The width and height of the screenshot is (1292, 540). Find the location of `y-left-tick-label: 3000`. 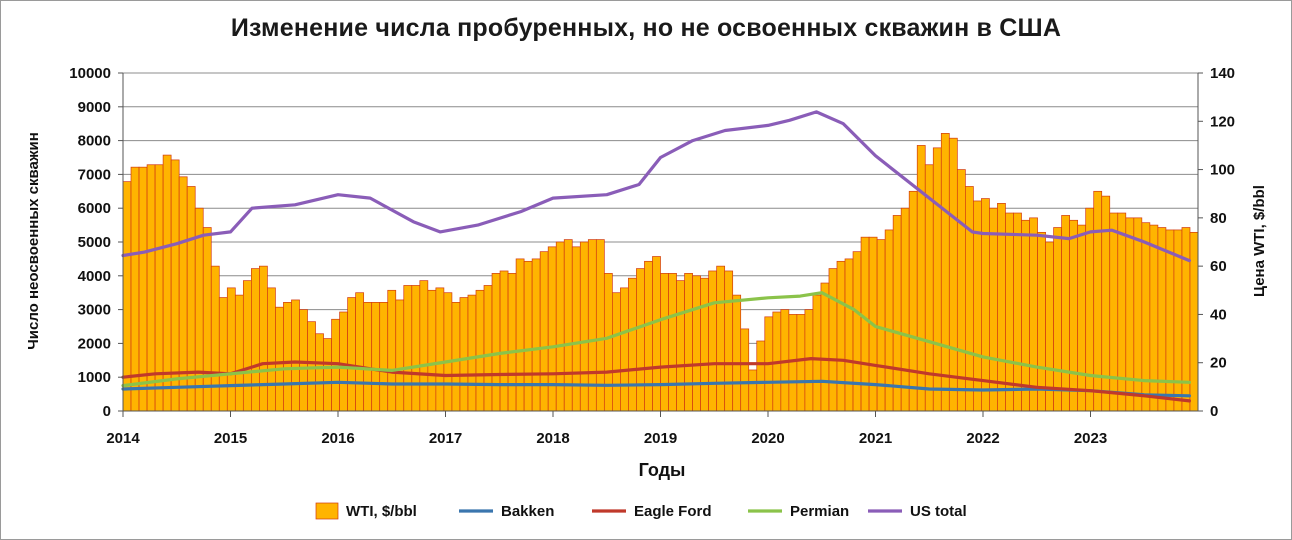

y-left-tick-label: 3000 is located at coordinates (94, 310).